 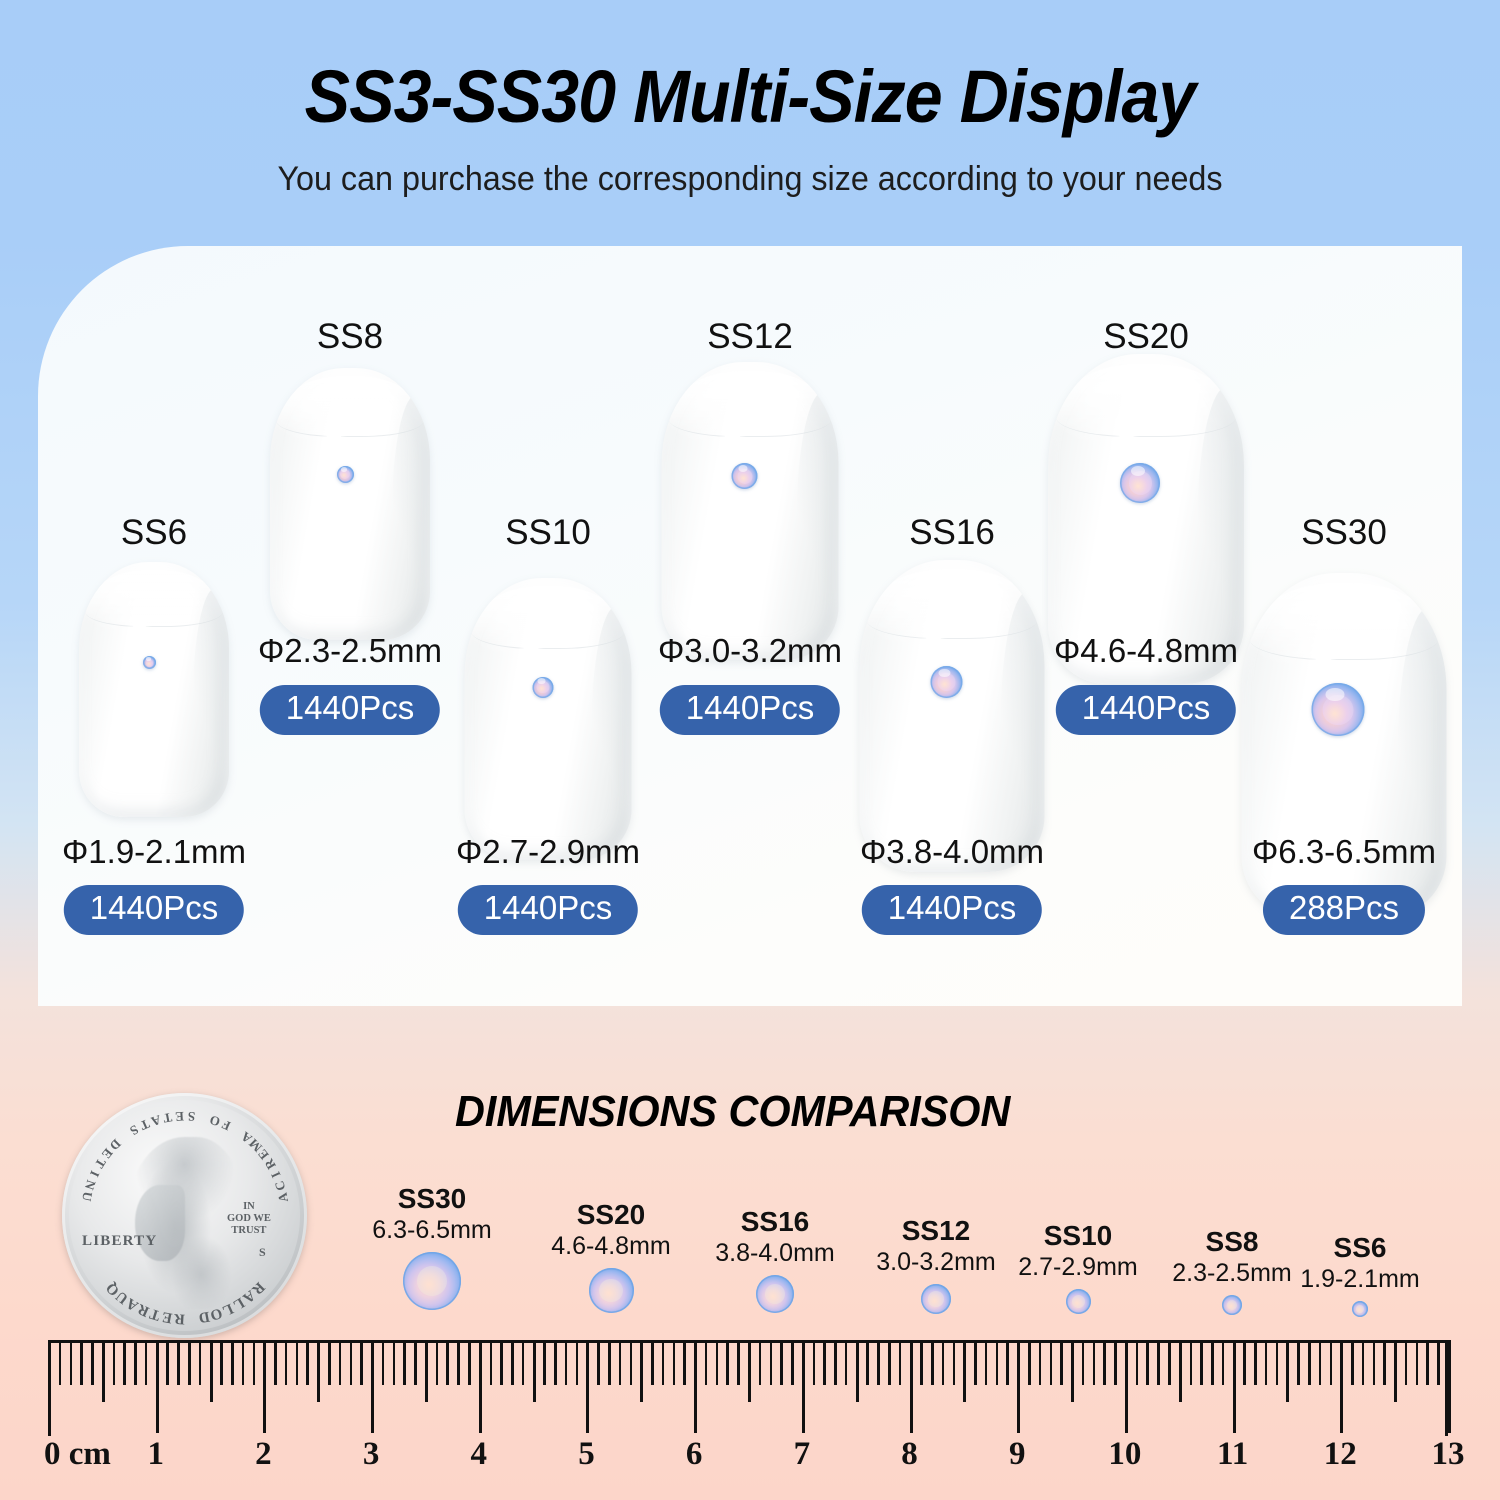 I want to click on nail-dimension-label: Φ6.3-6.5mm, so click(x=1344, y=851).